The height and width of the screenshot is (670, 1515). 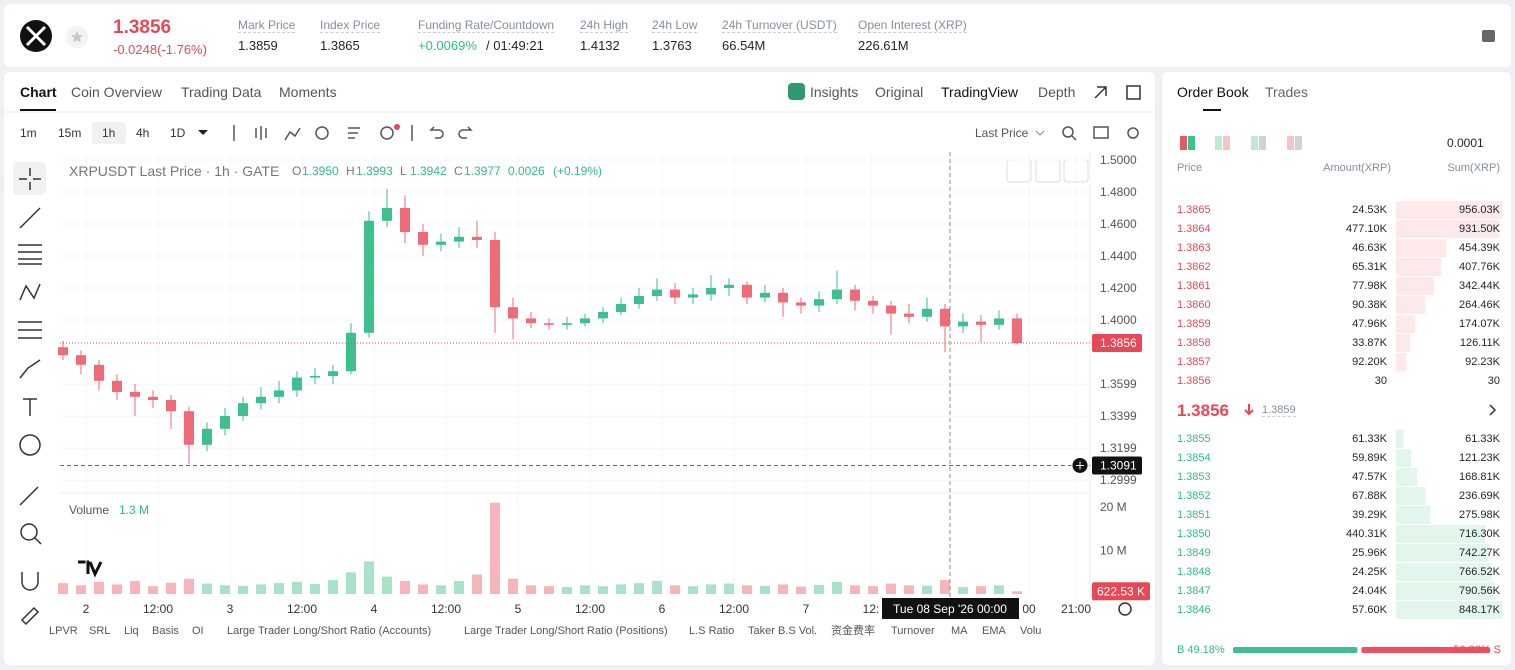 What do you see at coordinates (1287, 92) in the screenshot?
I see `book-tab: Trades` at bounding box center [1287, 92].